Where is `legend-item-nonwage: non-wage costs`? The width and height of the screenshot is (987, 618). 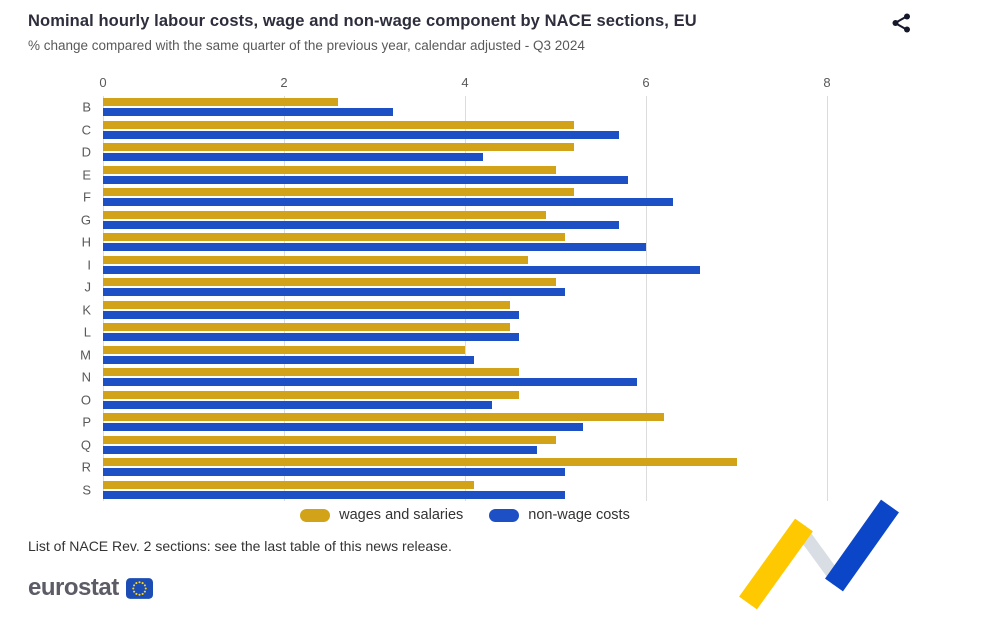
legend-item-nonwage: non-wage costs is located at coordinates (559, 515).